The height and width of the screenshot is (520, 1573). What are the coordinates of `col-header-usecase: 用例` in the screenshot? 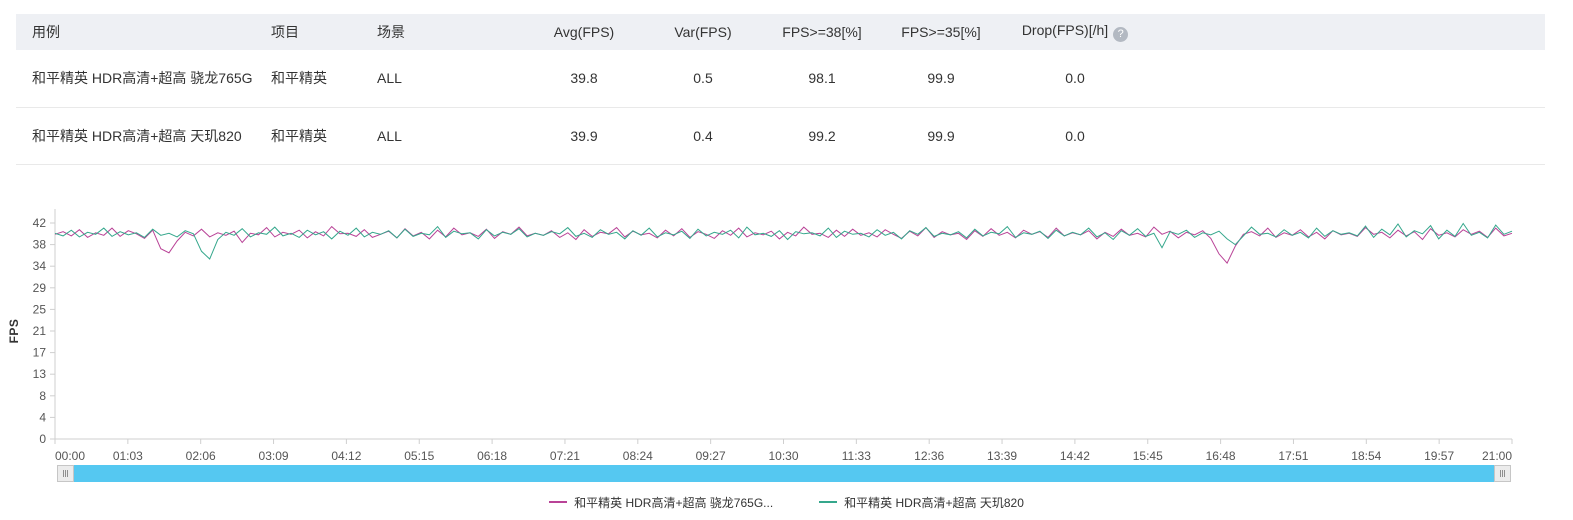 It's located at (143, 32).